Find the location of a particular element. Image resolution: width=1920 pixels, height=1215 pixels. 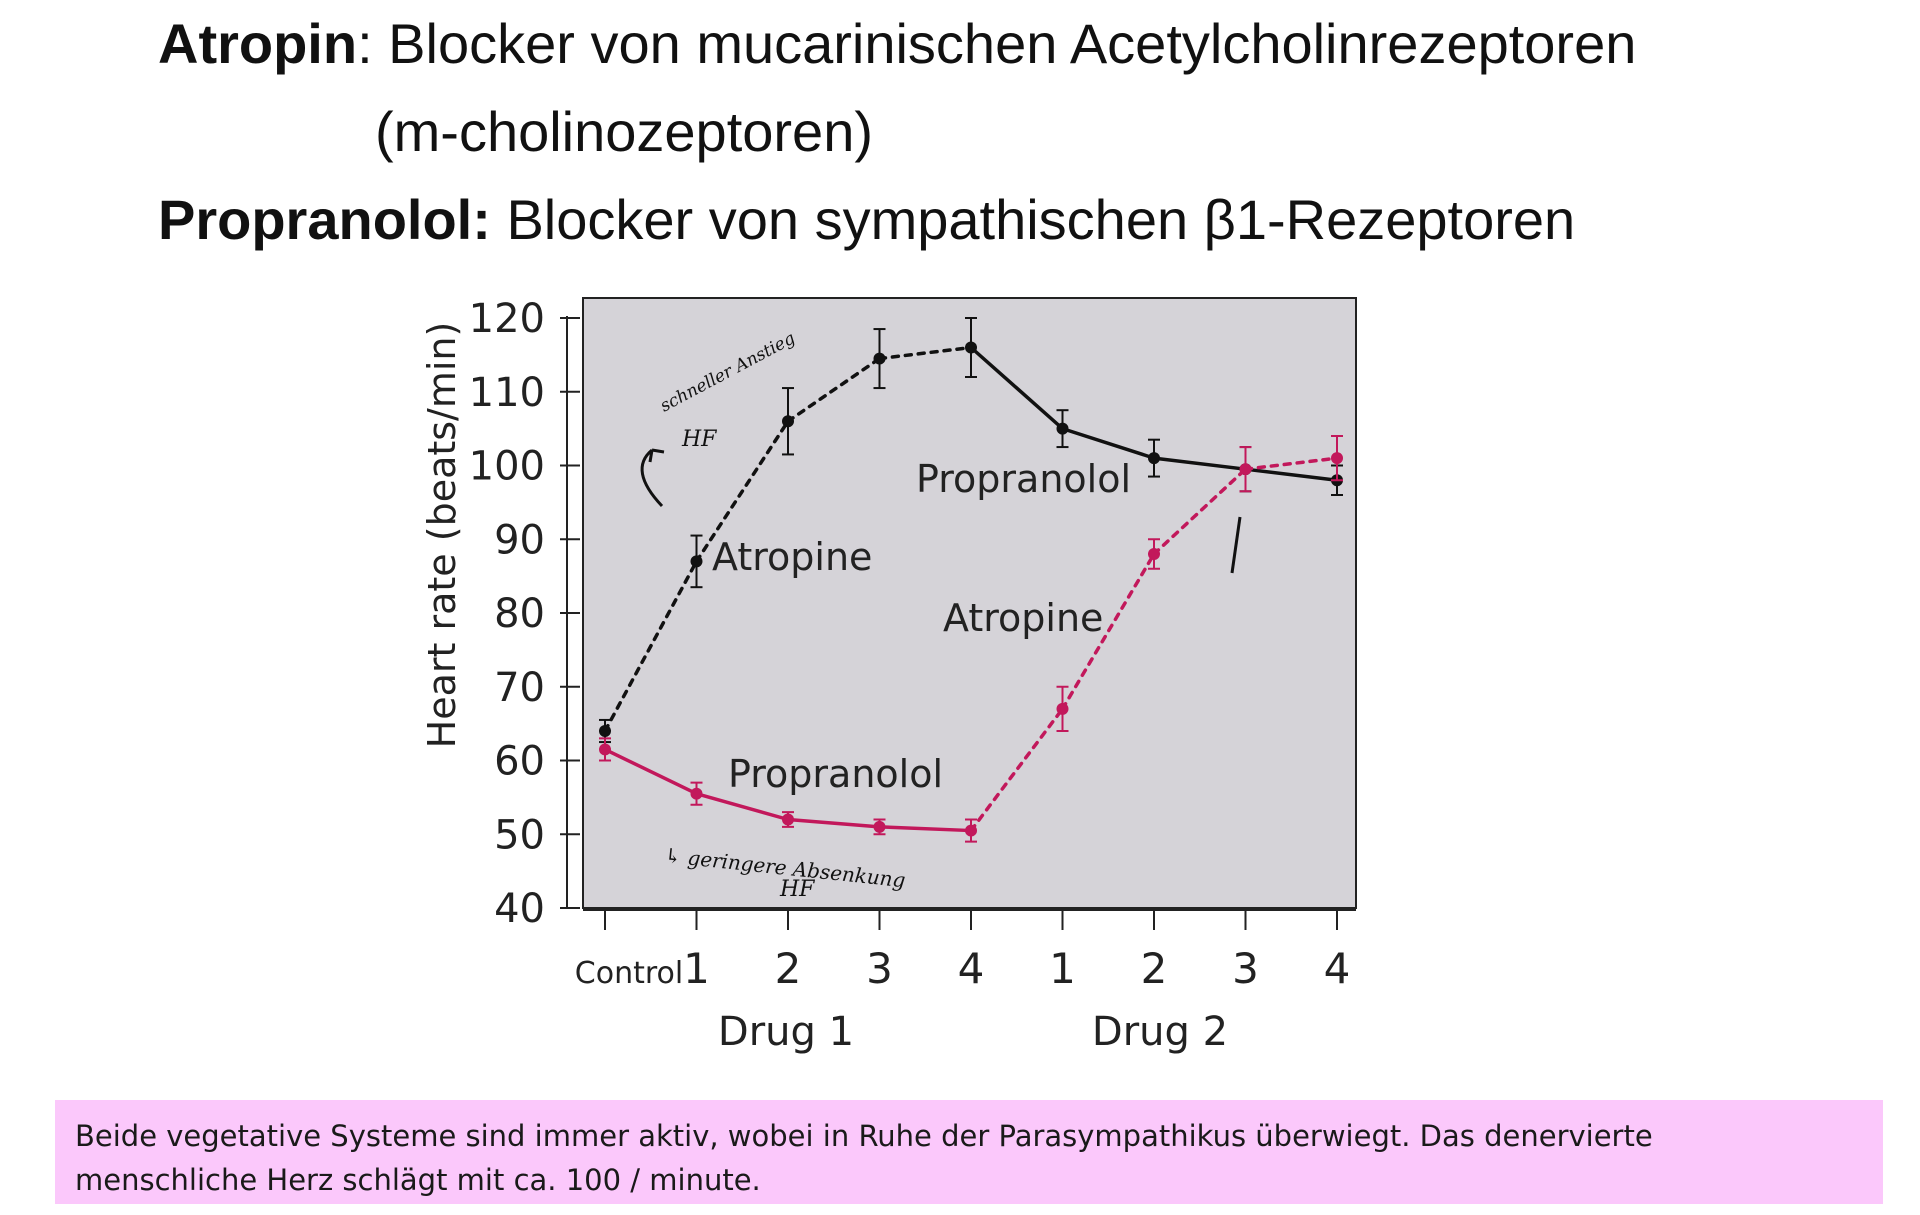

heading-atropin-subtitle: (m-cholinozeptoren) is located at coordinates (624, 131).